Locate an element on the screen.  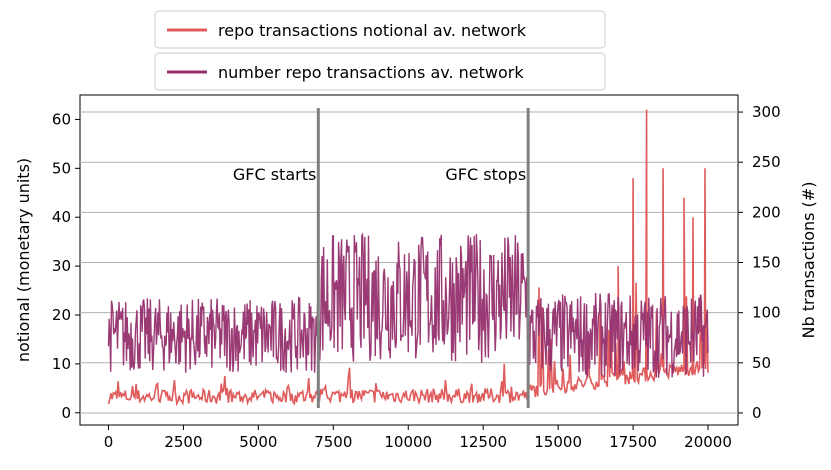
x-tick-label: 10000 is located at coordinates (408, 442).